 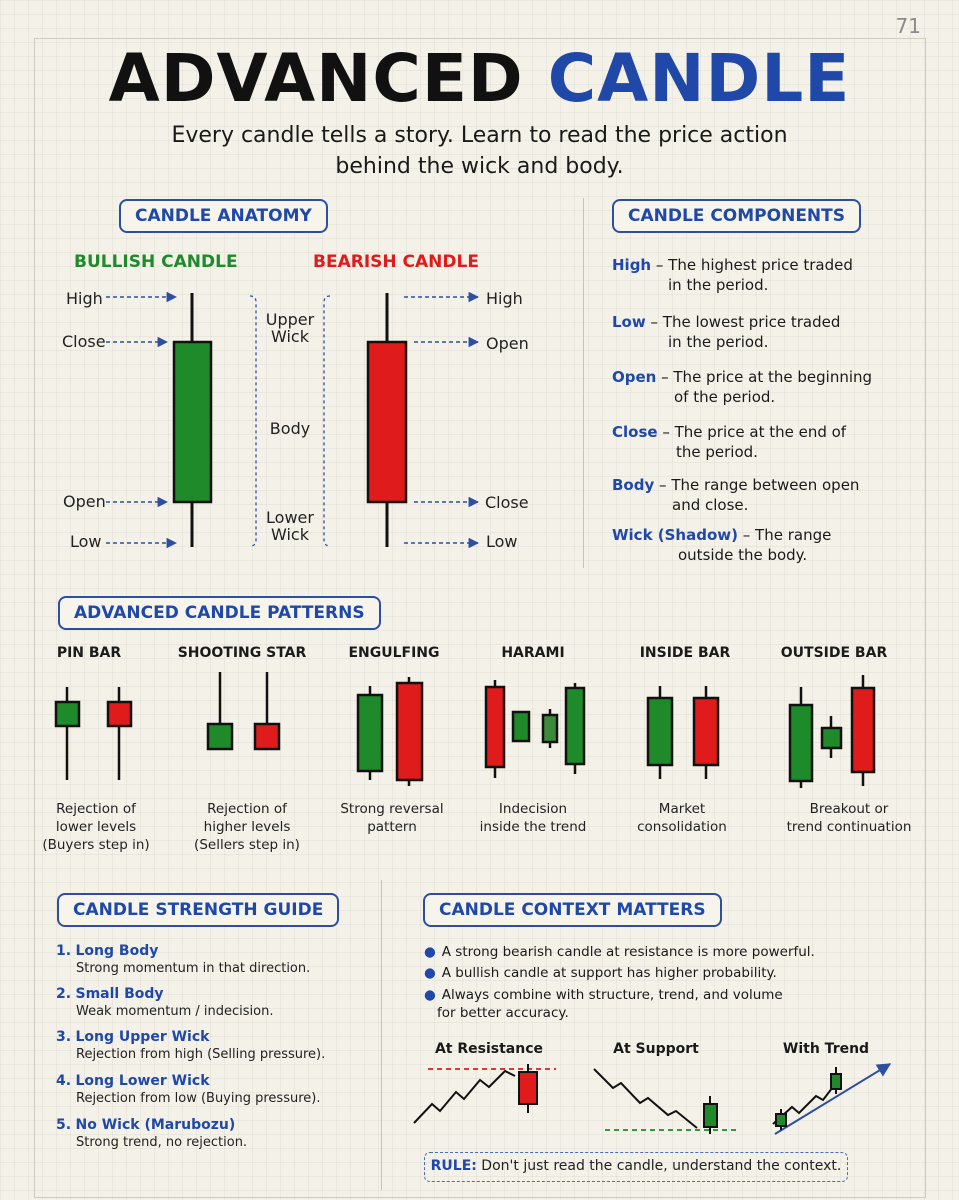 I want to click on title-part-2: CANDLE, so click(x=699, y=78).